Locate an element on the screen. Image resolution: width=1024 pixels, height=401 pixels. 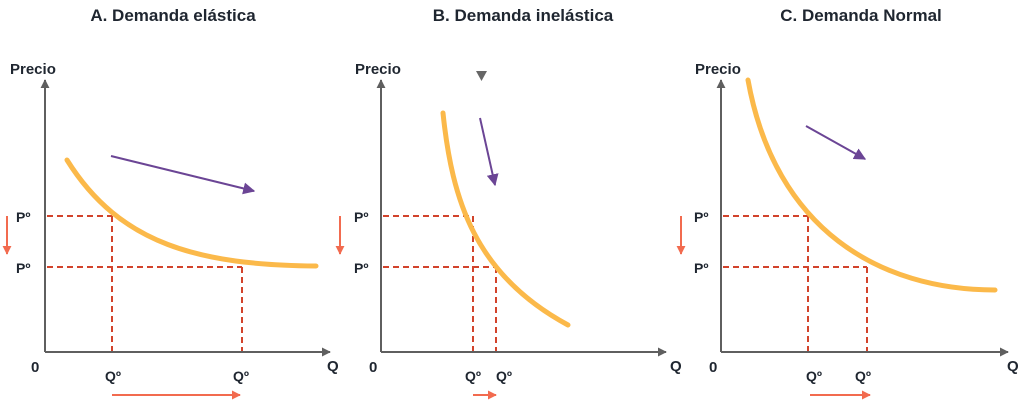
down-triangle-icon is located at coordinates (481, 76).